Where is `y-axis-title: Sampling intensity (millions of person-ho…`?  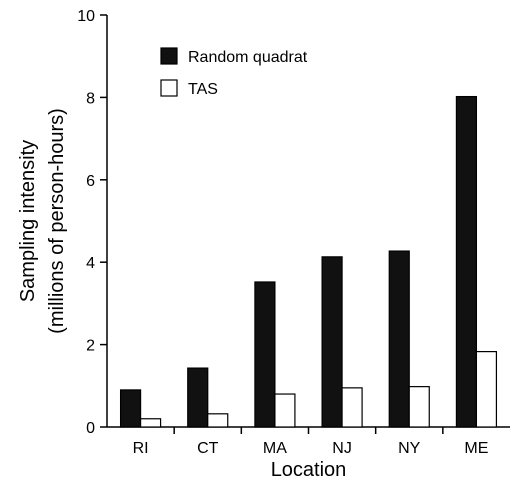
y-axis-title: Sampling intensity (millions of person-ho… is located at coordinates (42, 221).